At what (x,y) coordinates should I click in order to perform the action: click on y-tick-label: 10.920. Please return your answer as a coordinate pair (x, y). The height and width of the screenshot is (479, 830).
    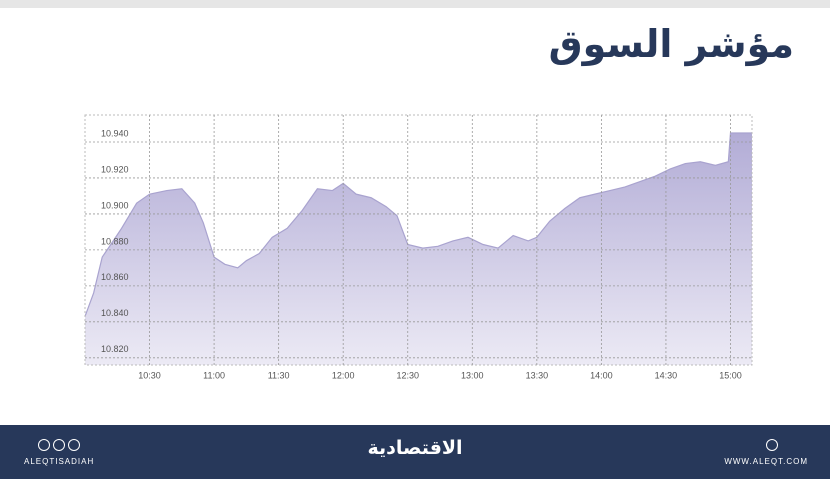
    Looking at the image, I should click on (115, 169).